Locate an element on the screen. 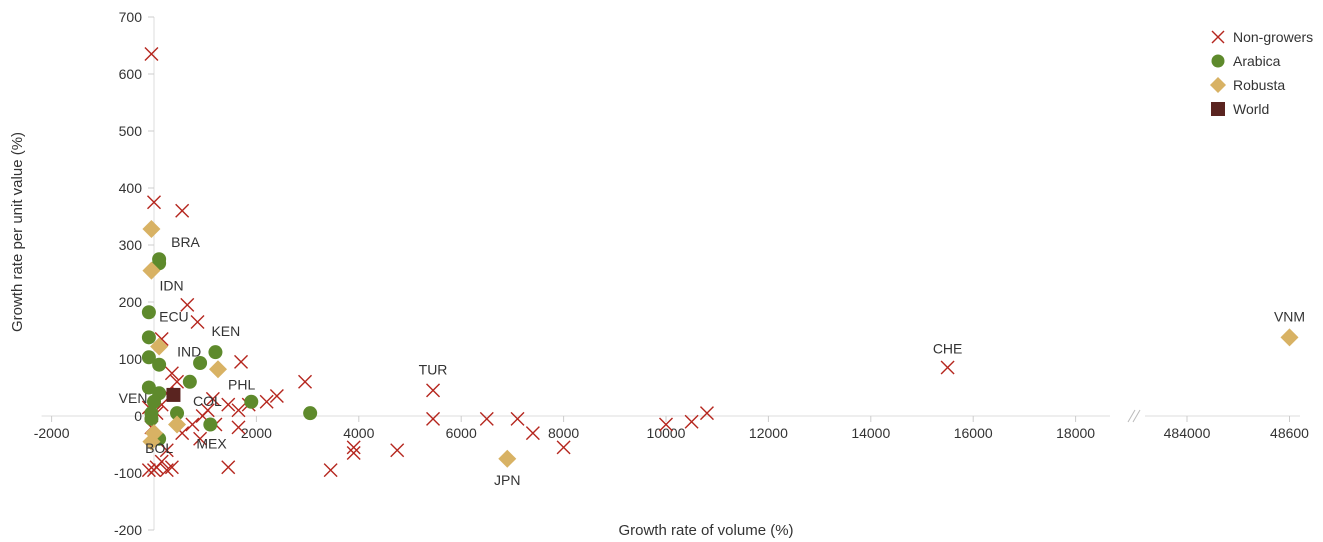  x-tick-label: 18000 is located at coordinates (1075, 433).